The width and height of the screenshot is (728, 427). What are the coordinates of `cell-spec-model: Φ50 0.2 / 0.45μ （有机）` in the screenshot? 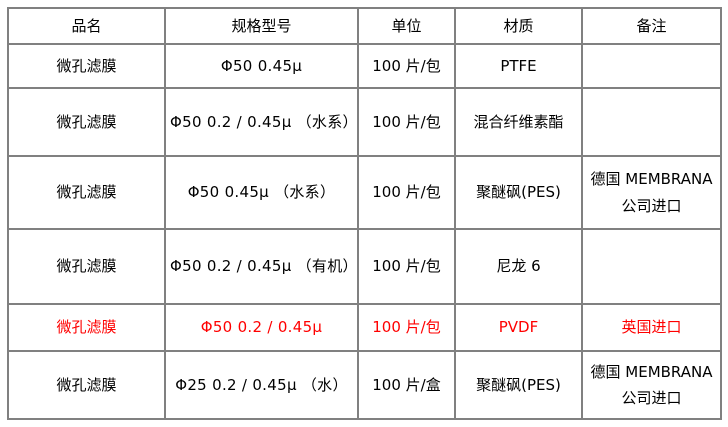 It's located at (261, 266).